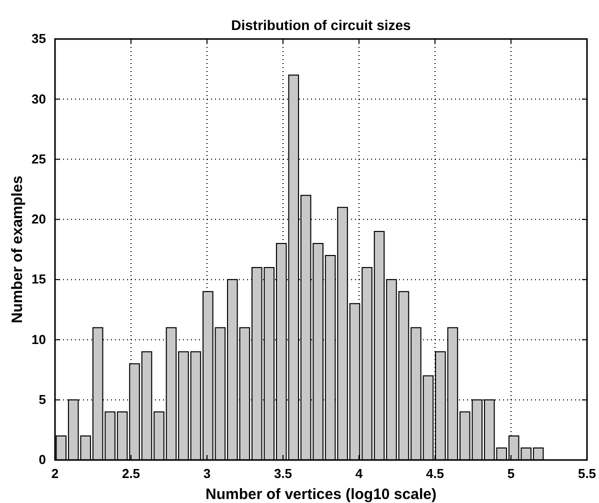 The image size is (599, 503). What do you see at coordinates (17, 250) in the screenshot?
I see `y-axis-title: Number of examples` at bounding box center [17, 250].